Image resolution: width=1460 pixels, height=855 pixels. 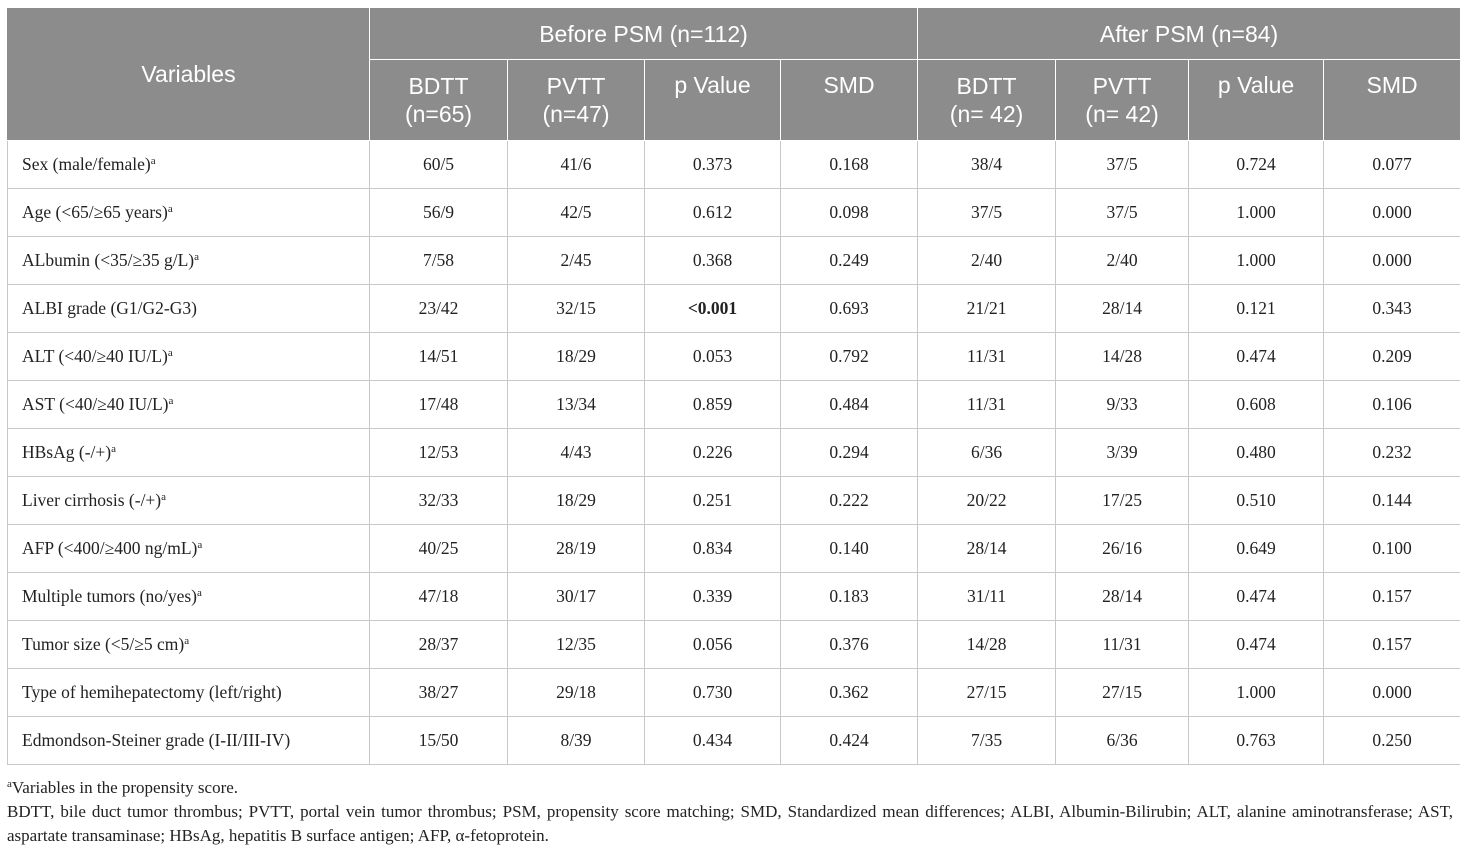 I want to click on table-cell: 0.339, so click(x=712, y=596).